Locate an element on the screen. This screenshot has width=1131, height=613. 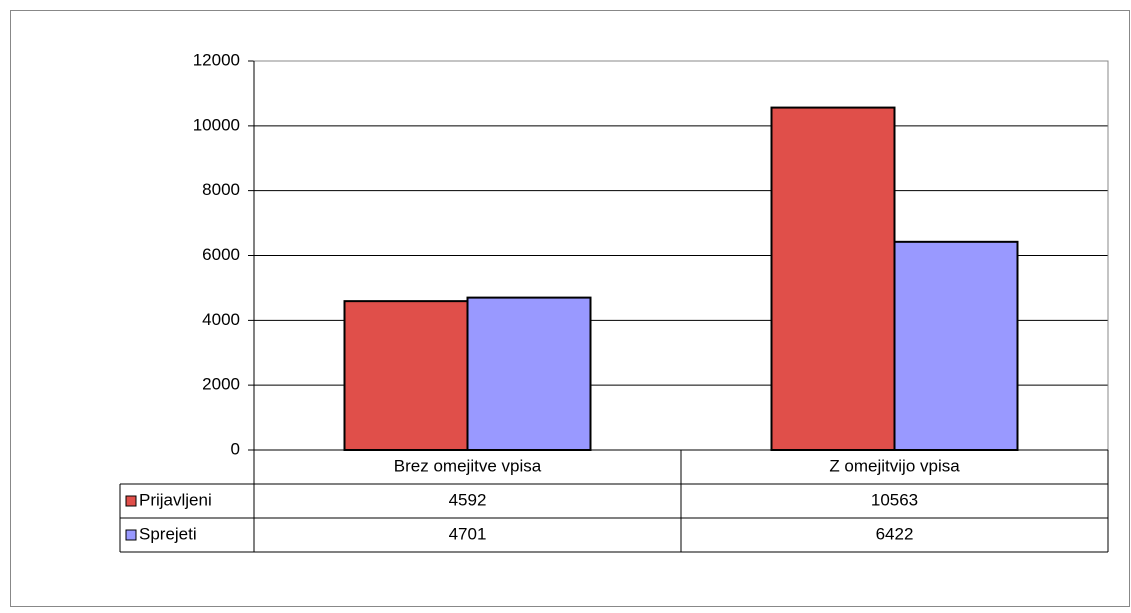
table-value: 4701 is located at coordinates (468, 533).